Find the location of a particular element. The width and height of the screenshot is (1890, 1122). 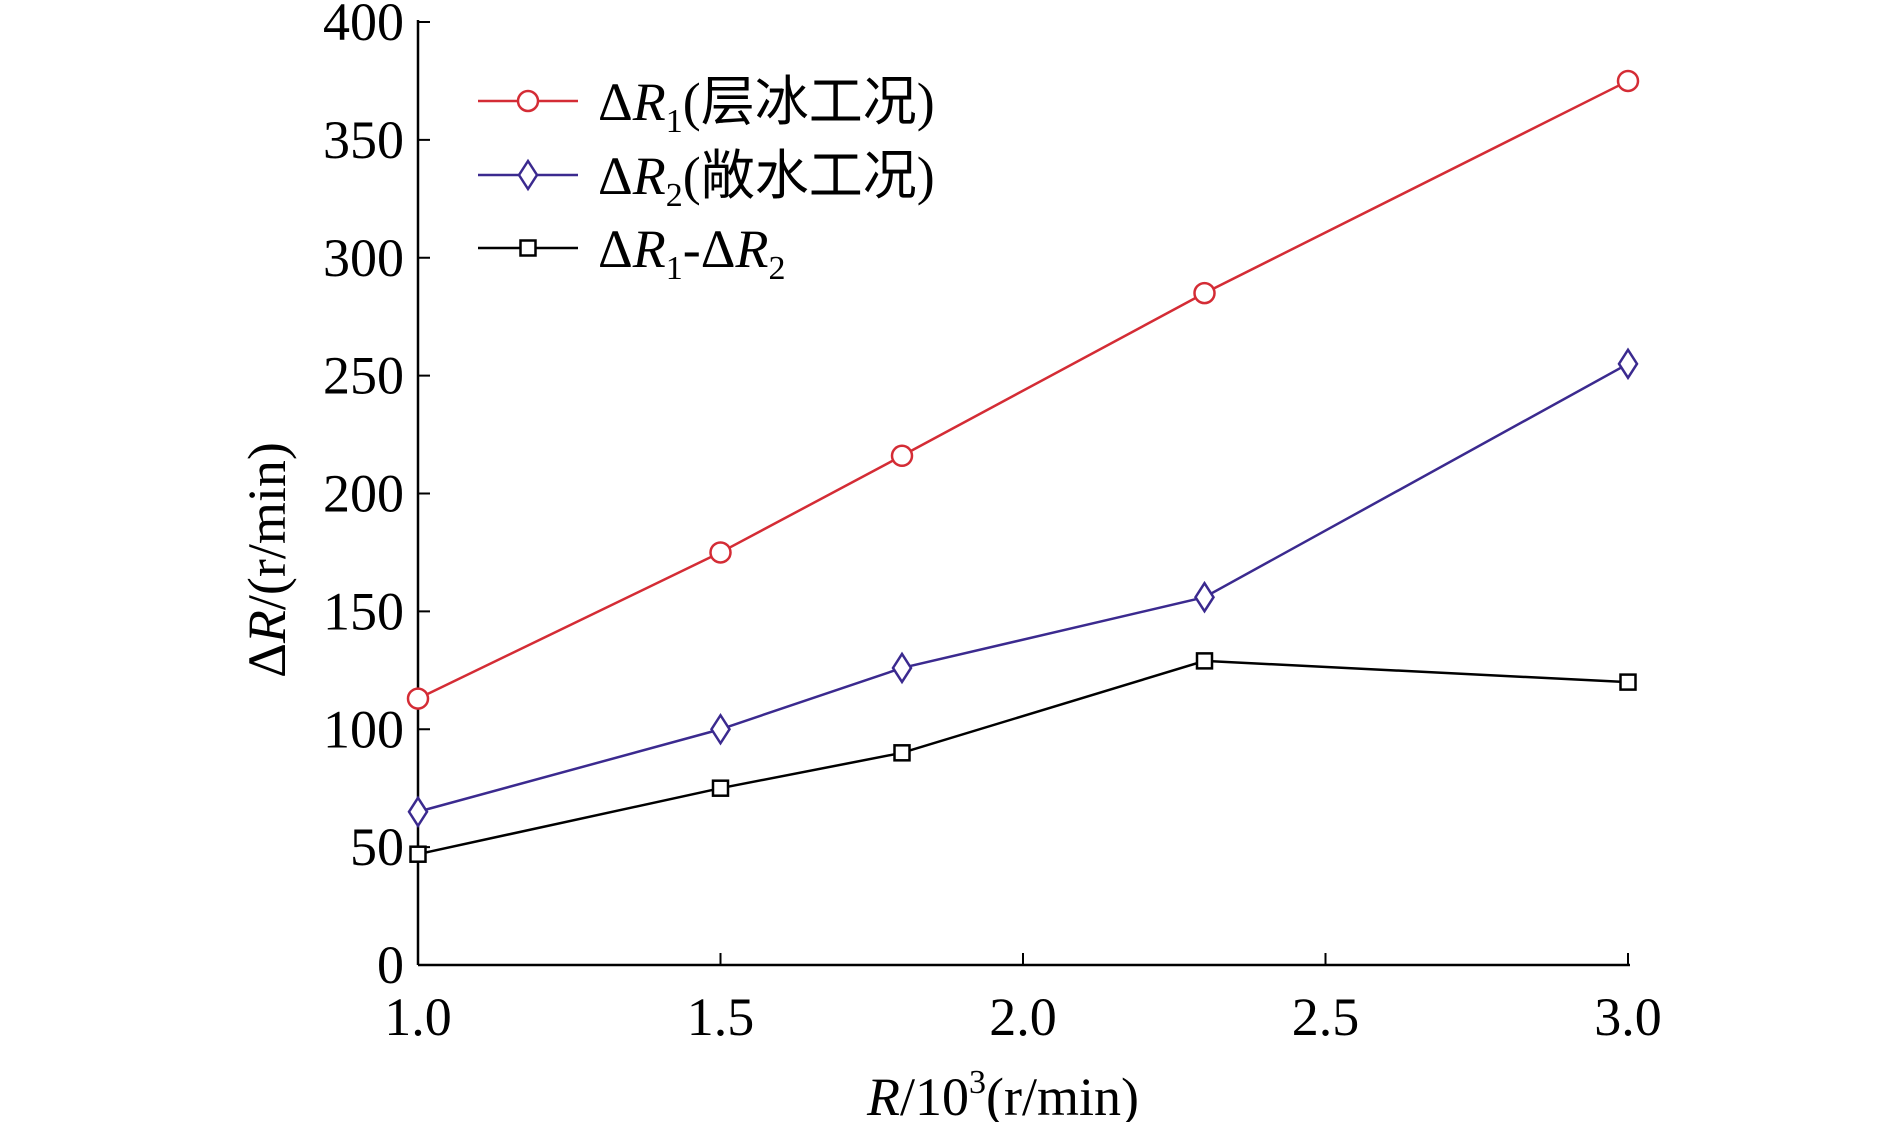

y-tick-label: 350 is located at coordinates (363, 140).